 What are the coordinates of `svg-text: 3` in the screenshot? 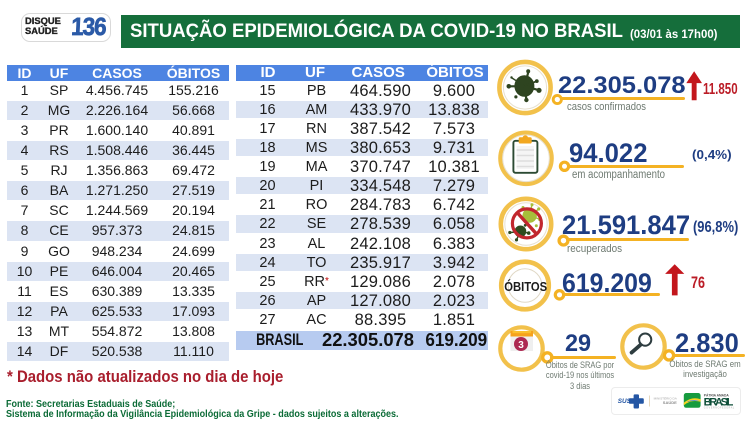 It's located at (521, 345).